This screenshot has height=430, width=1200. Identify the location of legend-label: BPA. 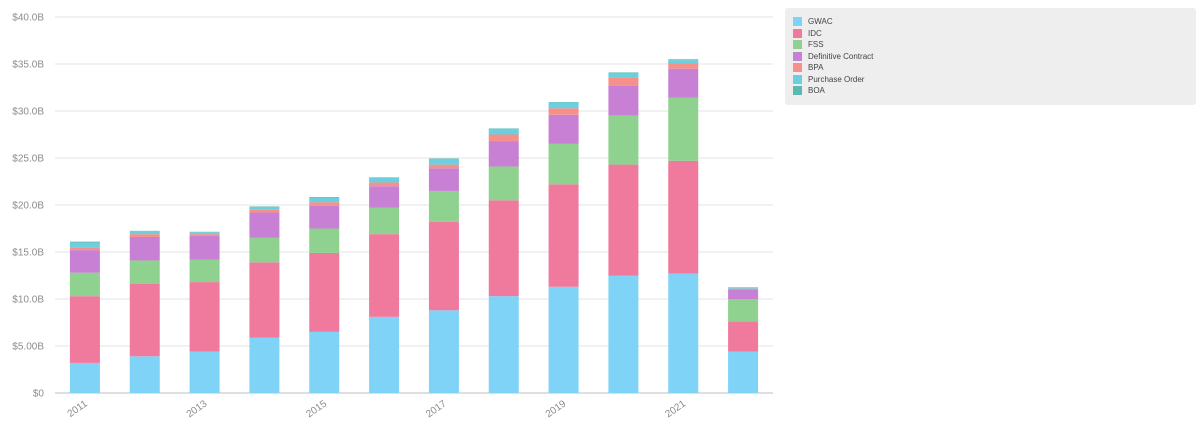
(816, 68).